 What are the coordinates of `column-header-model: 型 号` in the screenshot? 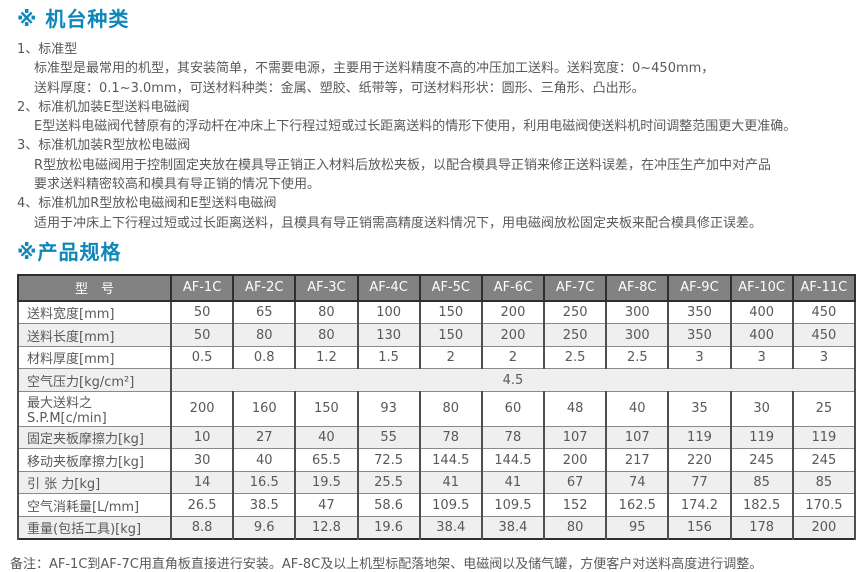 It's located at (94, 287).